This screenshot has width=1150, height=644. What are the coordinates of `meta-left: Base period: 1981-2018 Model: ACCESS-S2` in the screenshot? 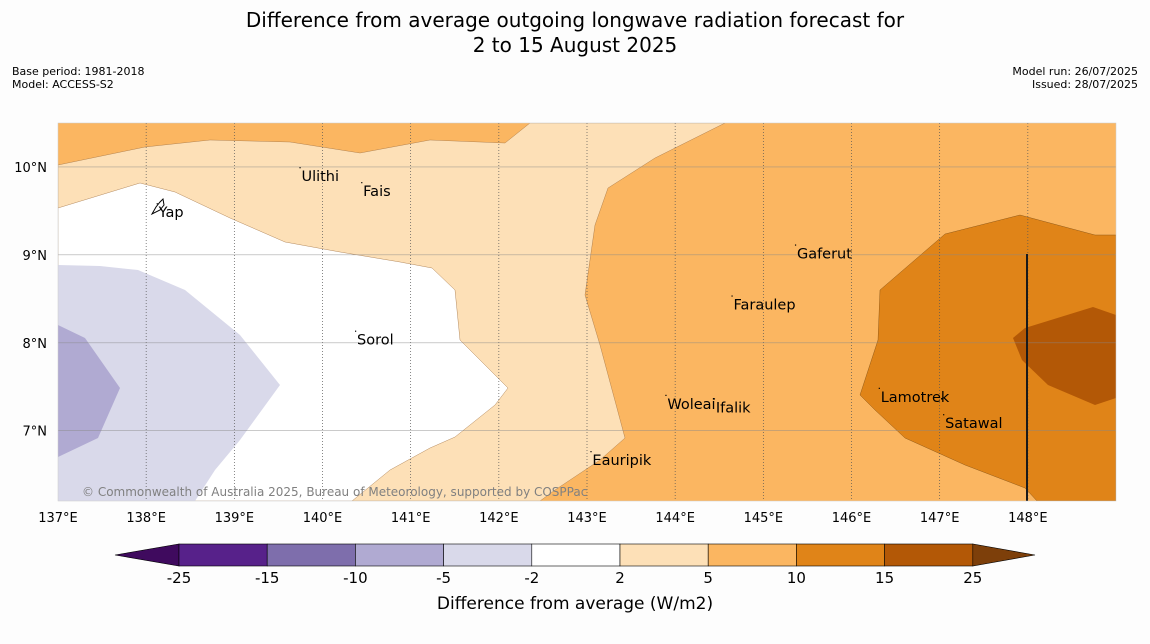 It's located at (78, 78).